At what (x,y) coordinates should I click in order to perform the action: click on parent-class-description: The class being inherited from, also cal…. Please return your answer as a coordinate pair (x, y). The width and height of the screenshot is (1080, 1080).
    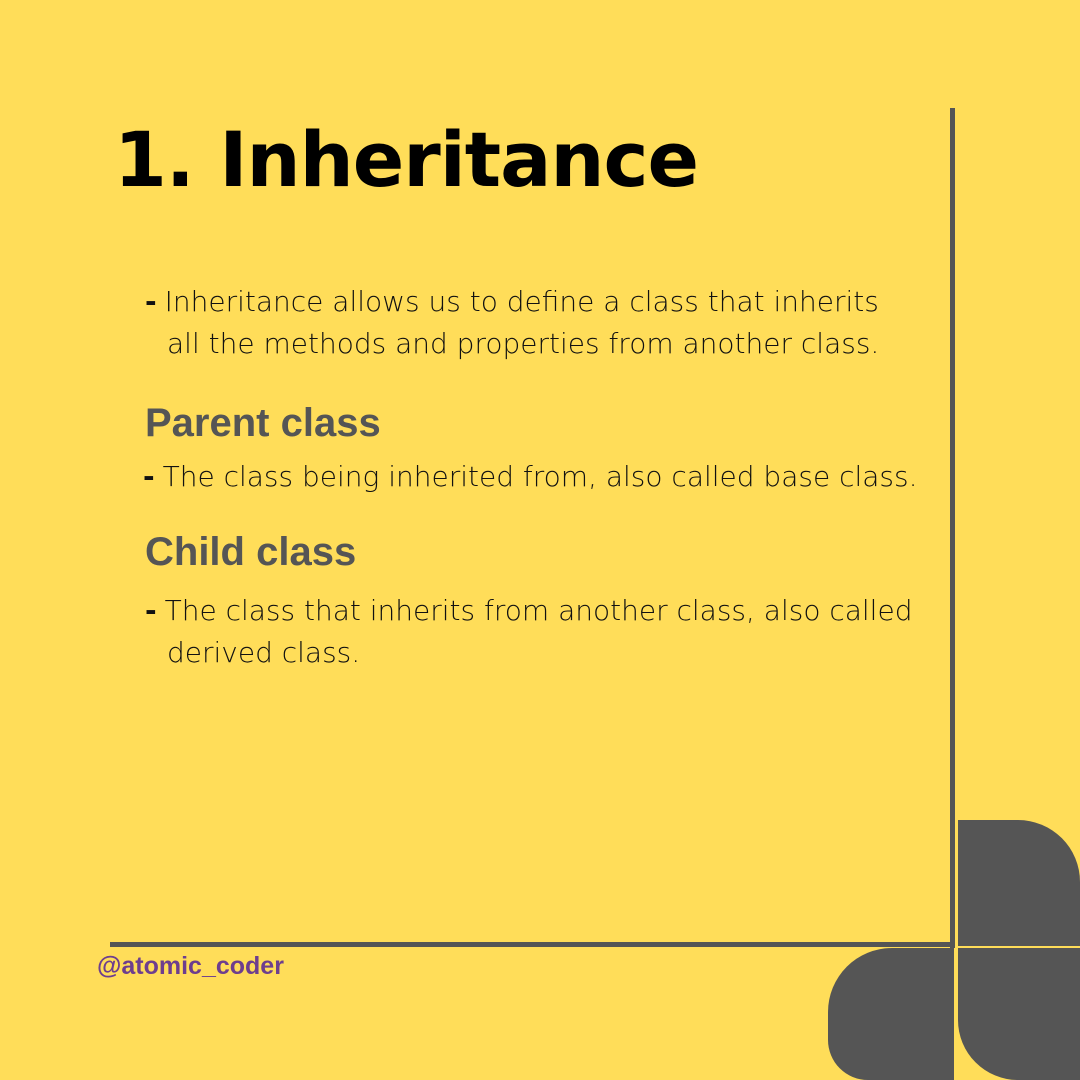
    Looking at the image, I should click on (540, 476).